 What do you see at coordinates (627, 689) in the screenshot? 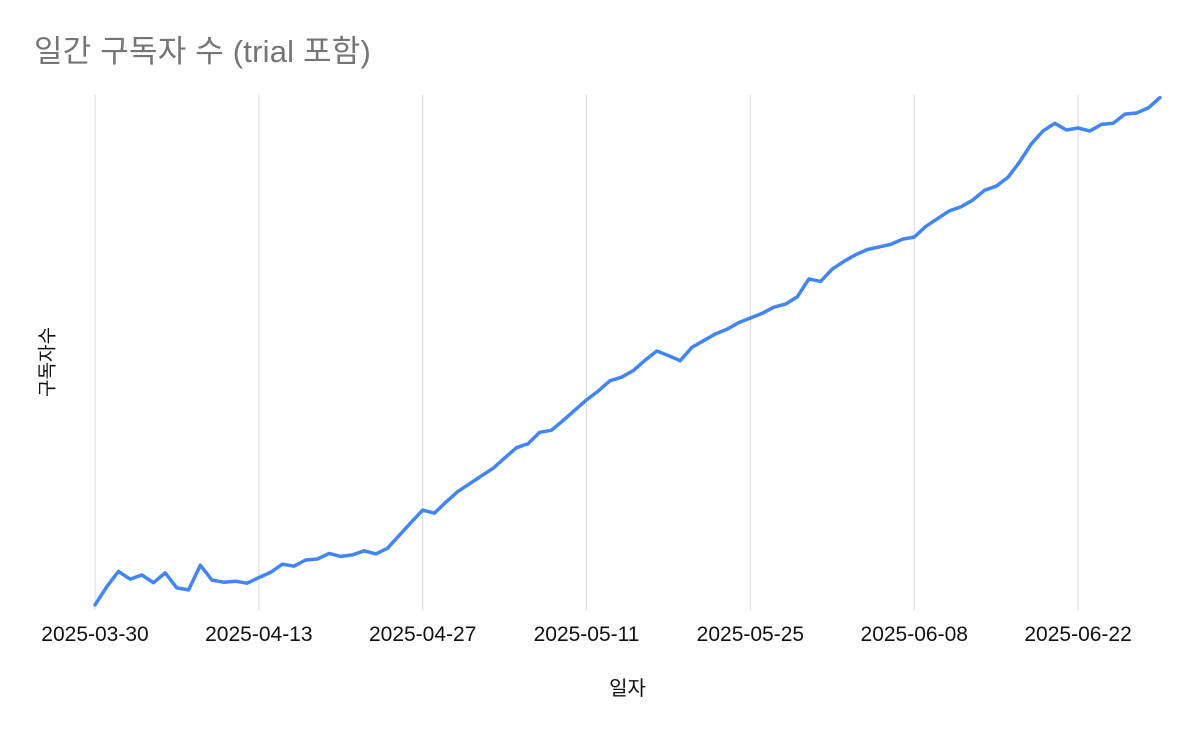
I see `x-axis-title: 일자` at bounding box center [627, 689].